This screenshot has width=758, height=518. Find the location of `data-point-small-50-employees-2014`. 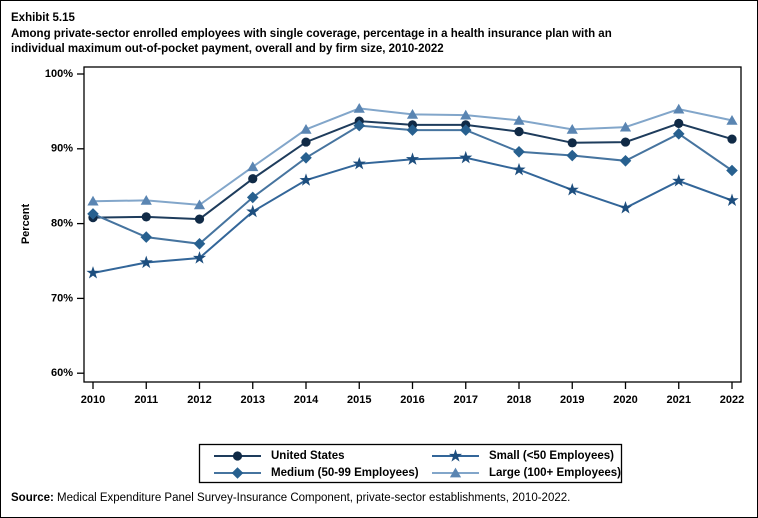

data-point-small-50-employees-2014 is located at coordinates (306, 179).